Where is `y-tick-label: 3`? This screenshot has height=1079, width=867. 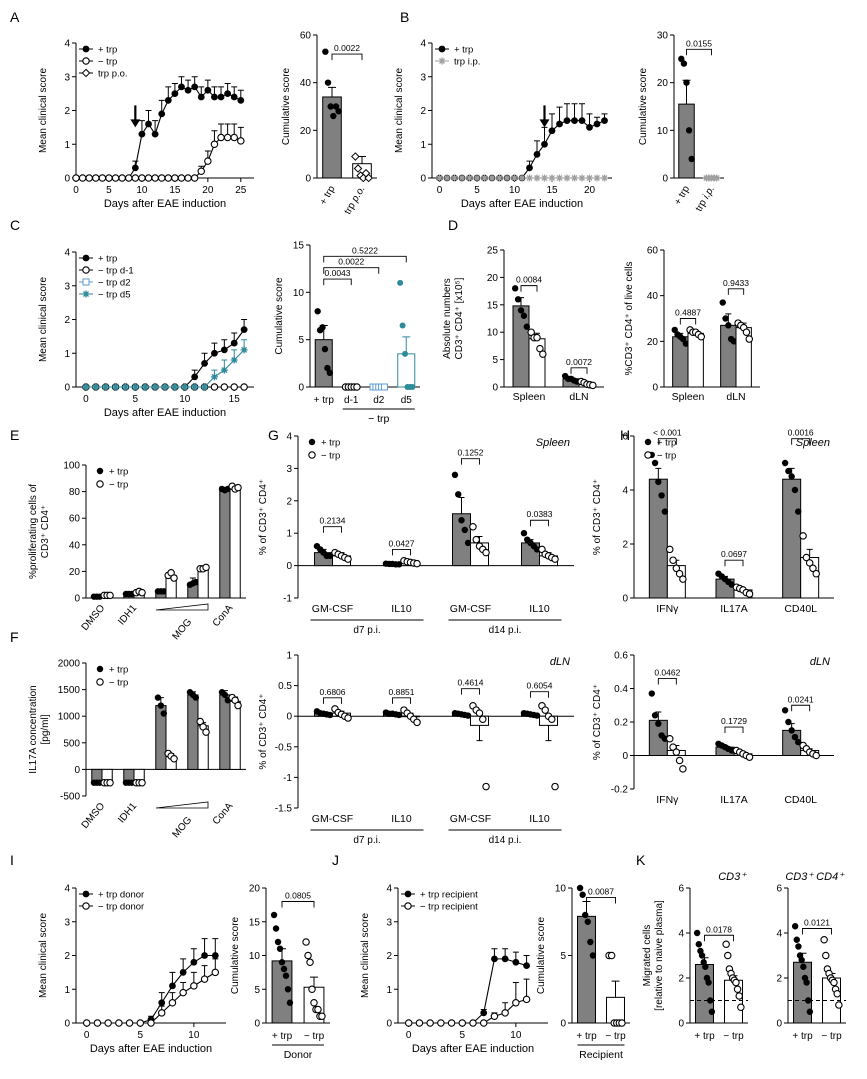
y-tick-label: 3 is located at coordinates (67, 77).